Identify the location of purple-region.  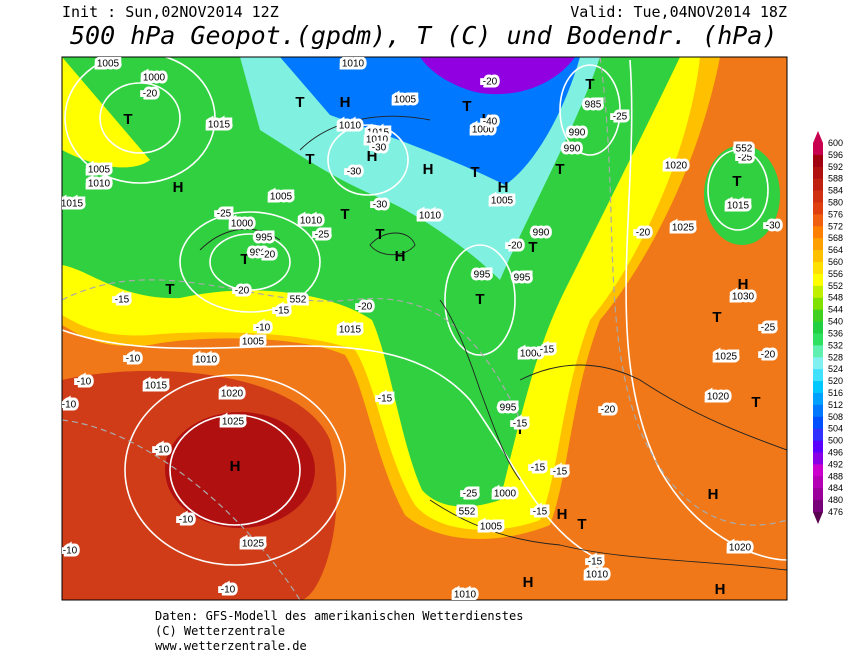
(497, 76).